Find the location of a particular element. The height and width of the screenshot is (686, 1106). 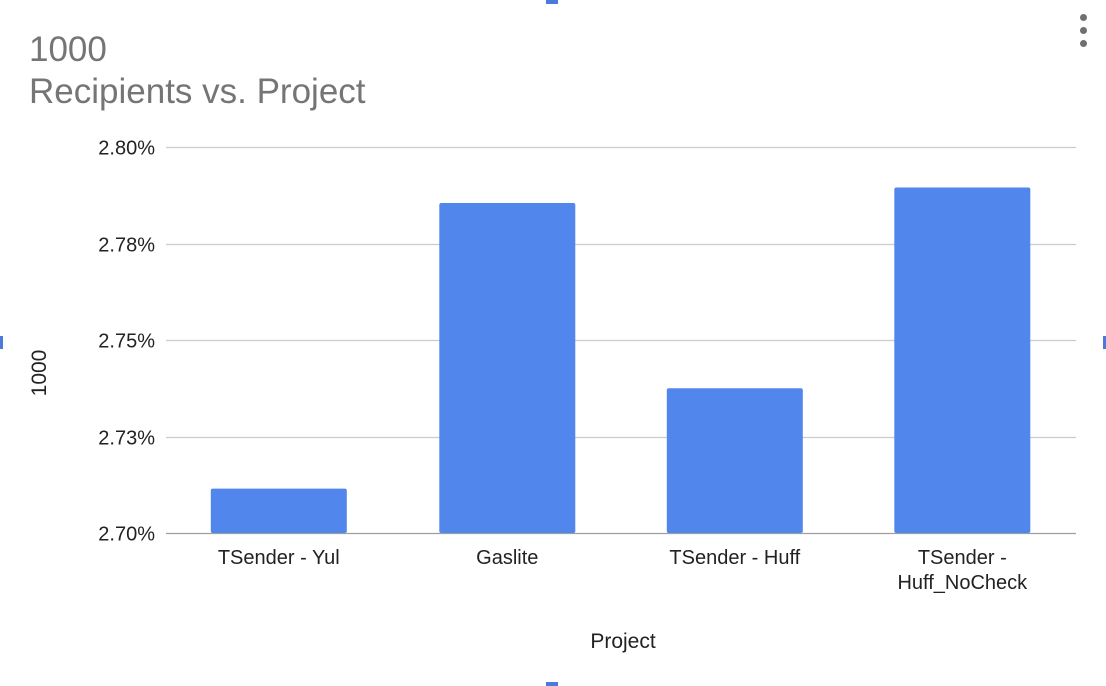

y-tick-label: 2.75% is located at coordinates (126, 342).